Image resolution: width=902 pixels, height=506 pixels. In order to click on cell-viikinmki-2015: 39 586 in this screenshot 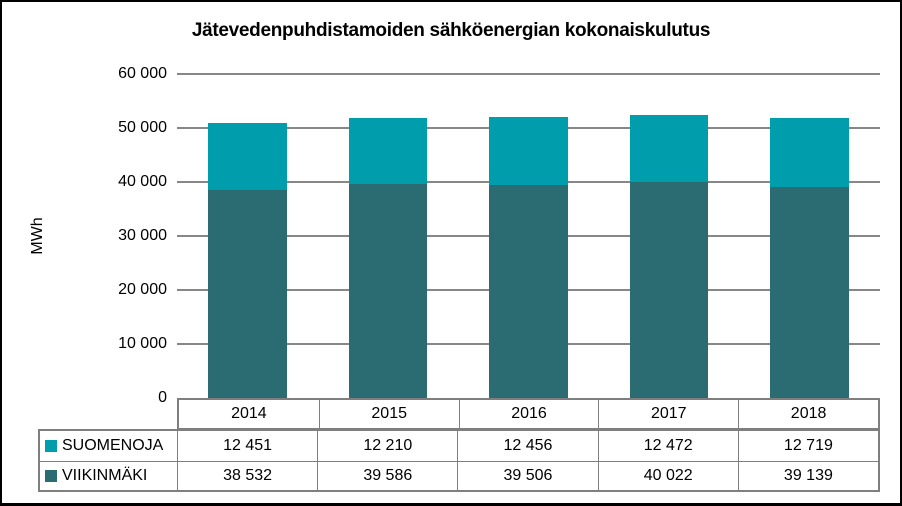, I will do `click(387, 475)`.